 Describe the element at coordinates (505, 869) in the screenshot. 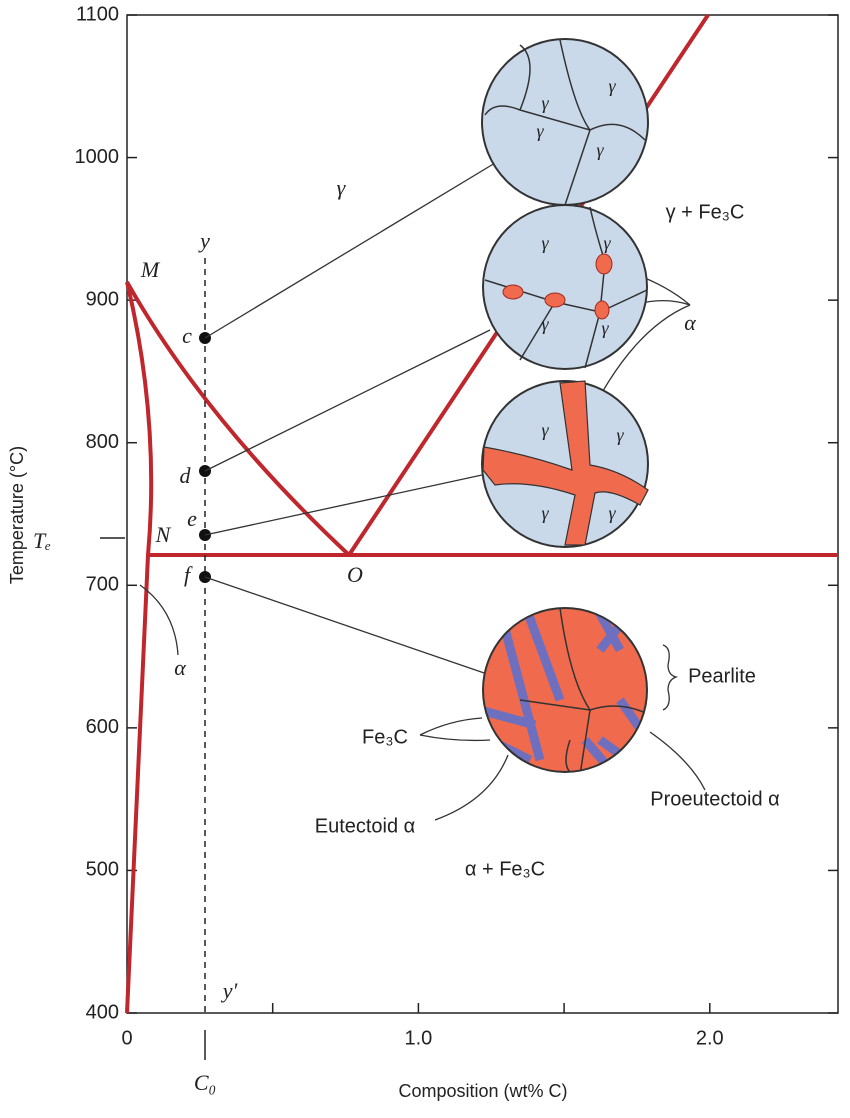

I see `label: α + Fe₃C` at that location.